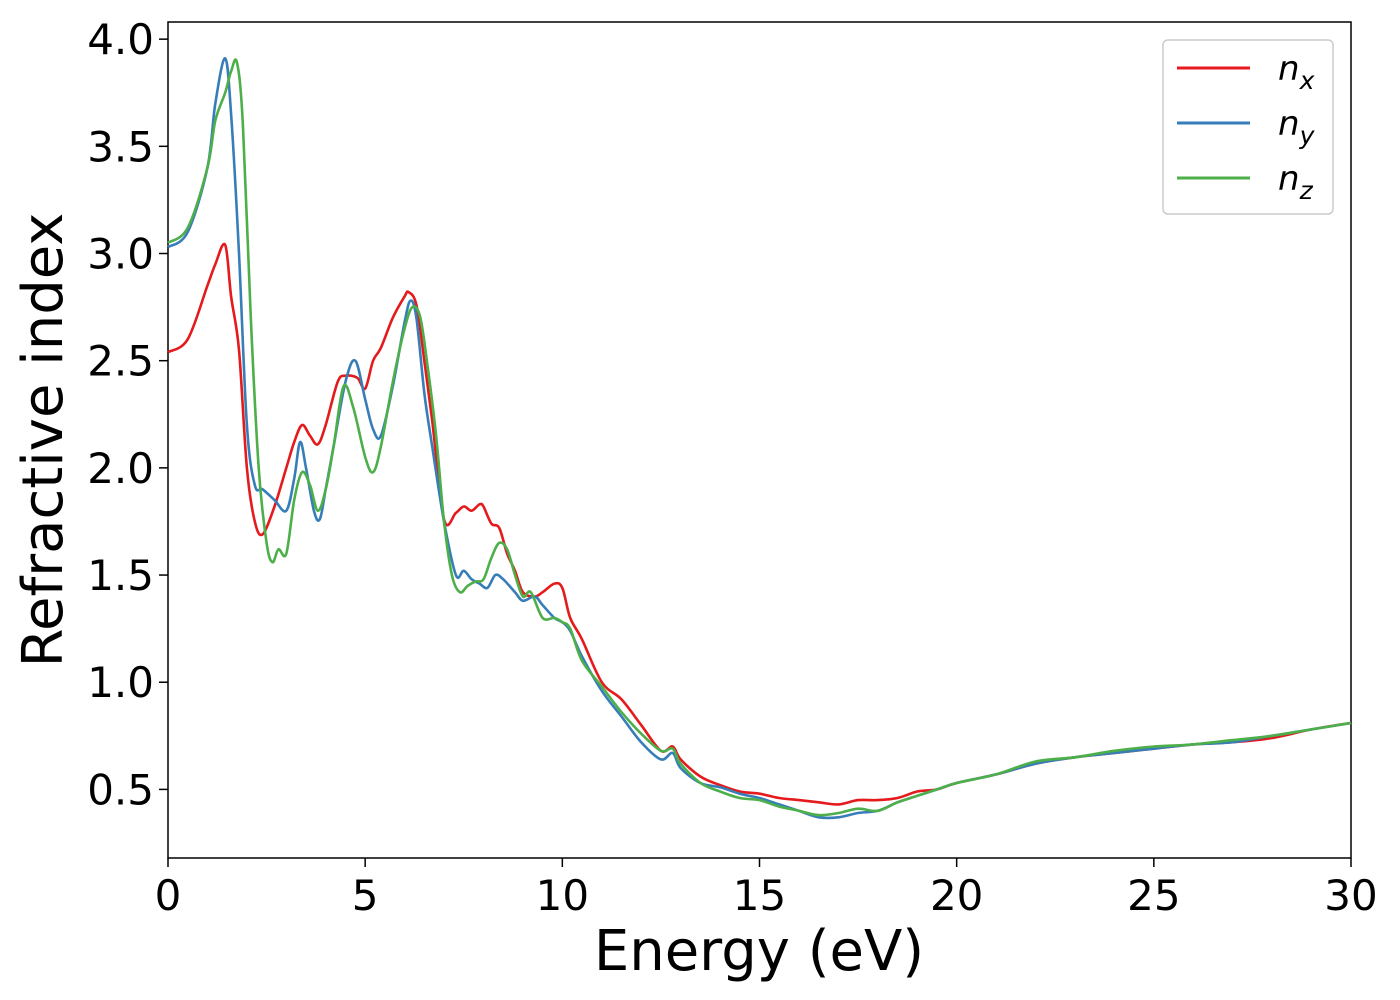 This screenshot has width=1400, height=1000. I want to click on y-tick-label: 4.0, so click(120, 39).